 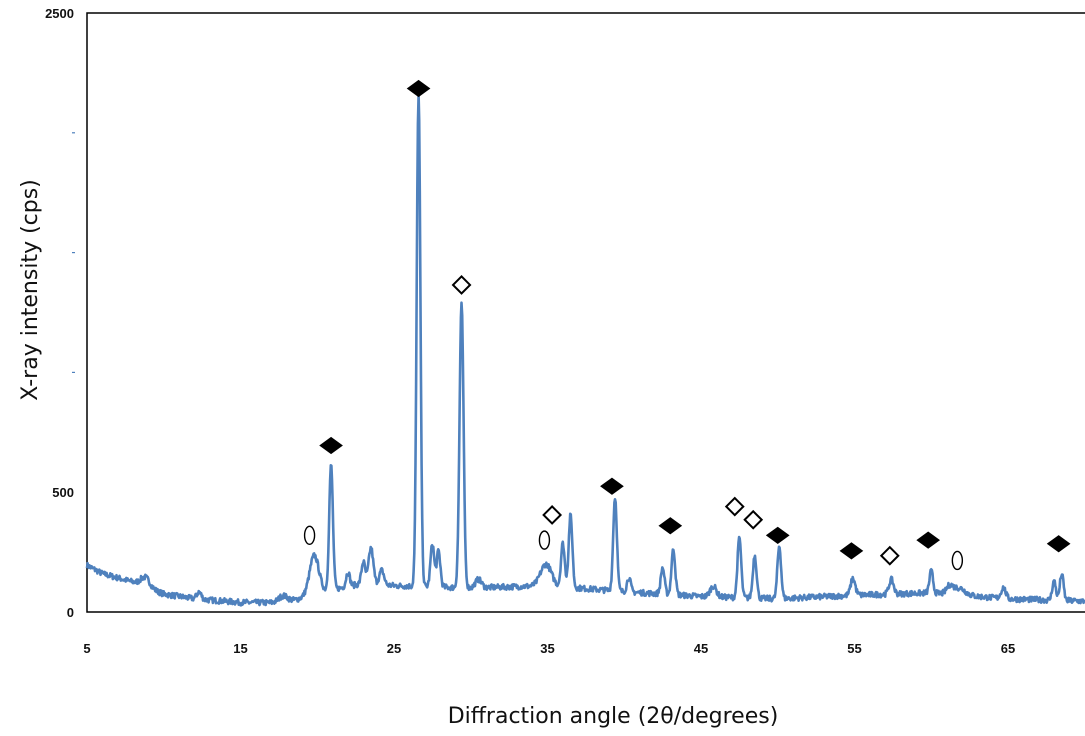 I want to click on y-axis-ticks: 0 500 2500, so click(x=60, y=313).